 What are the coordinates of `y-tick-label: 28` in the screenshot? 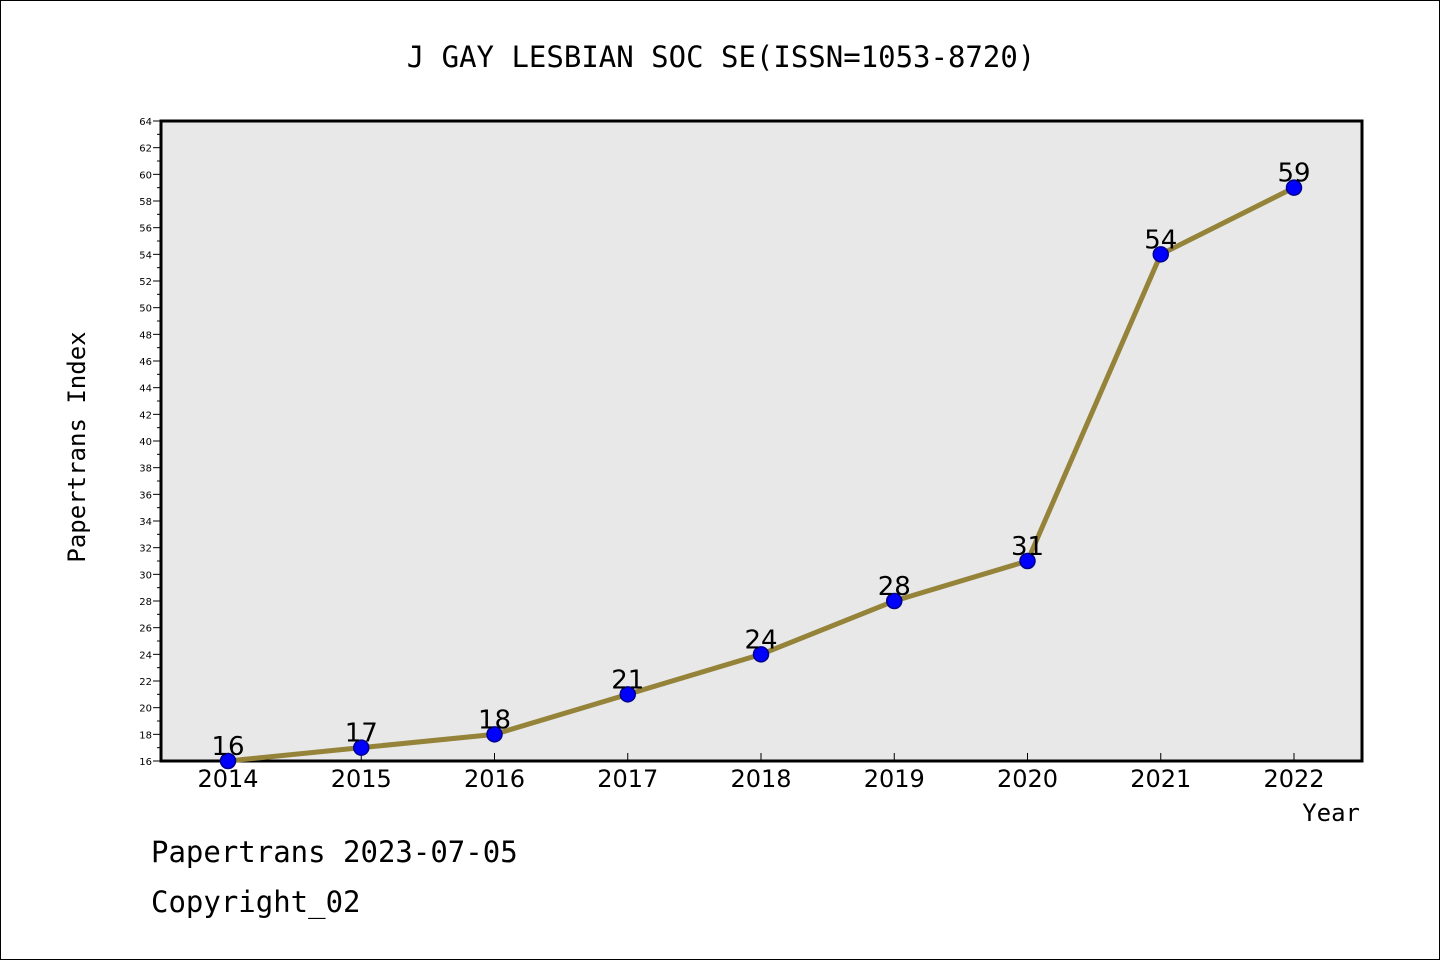 It's located at (145, 602).